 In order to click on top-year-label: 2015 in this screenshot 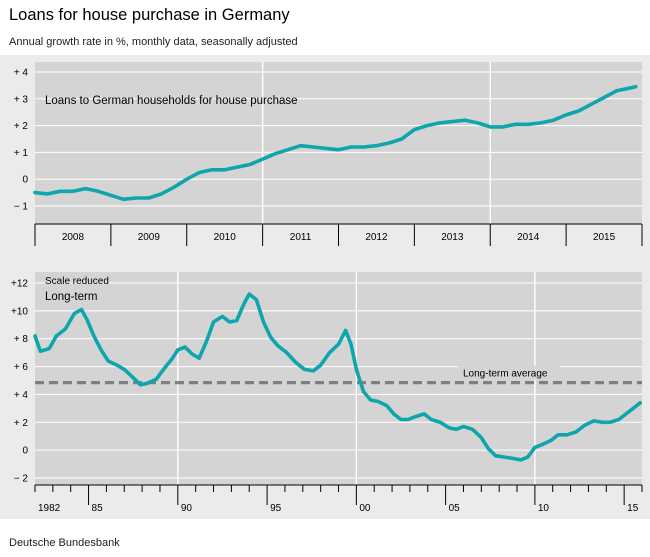, I will do `click(604, 237)`.